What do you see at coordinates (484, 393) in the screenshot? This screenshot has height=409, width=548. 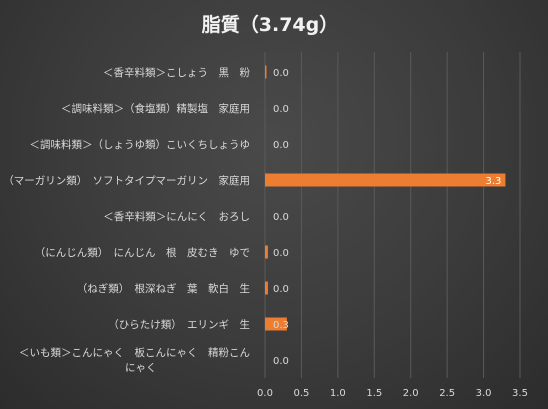 I see `x-tick-label: 3.0` at bounding box center [484, 393].